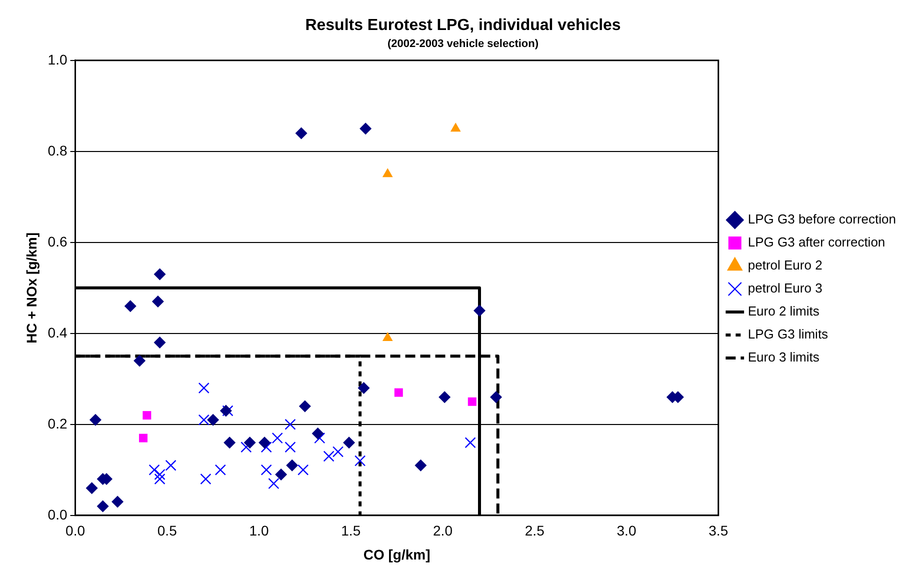  I want to click on x-axis-title: CO [g/km], so click(396, 554).